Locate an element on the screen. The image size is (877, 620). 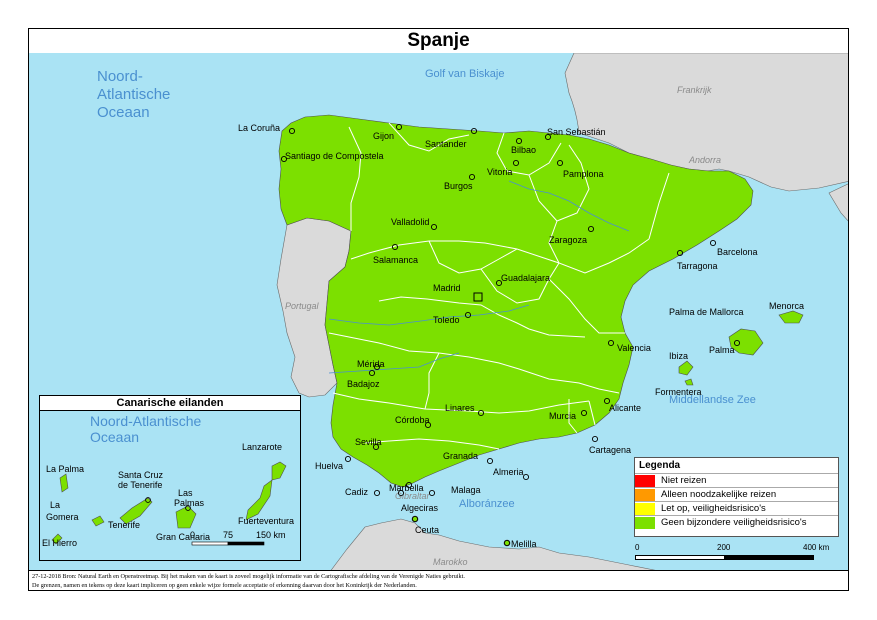
inset-scale-0: 0 is located at coordinates (192, 535).